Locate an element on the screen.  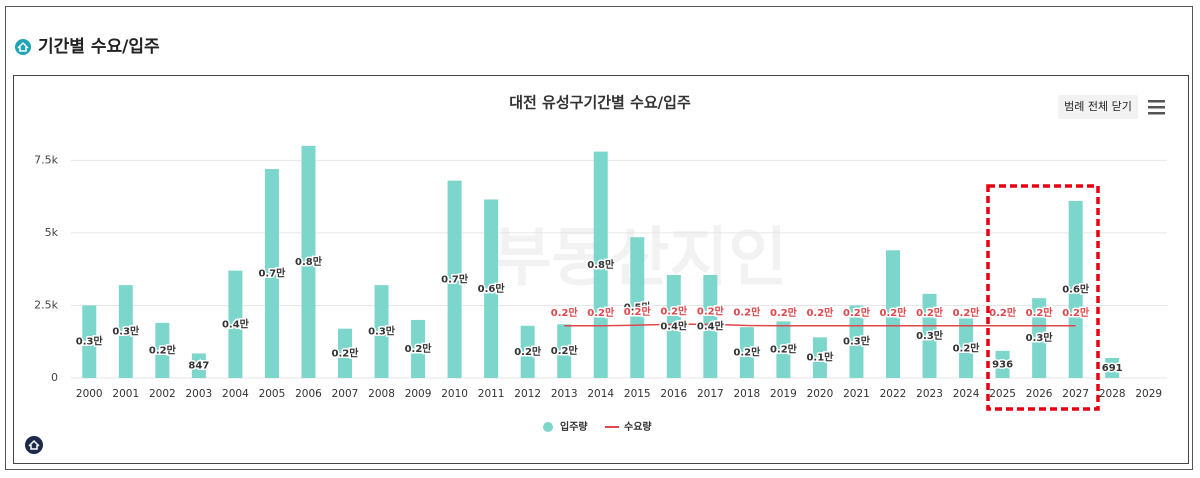
legend-toggle-label: 범례 전체 닫기 is located at coordinates (1098, 106).